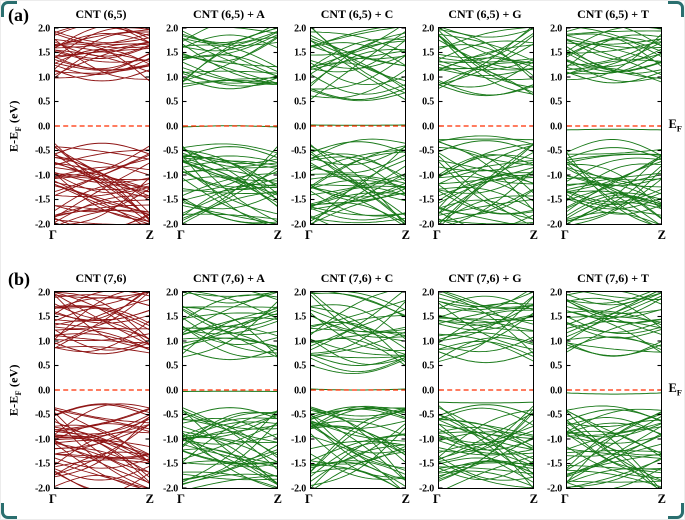 The width and height of the screenshot is (685, 520). I want to click on panel-title: CNT (6,5) + A, so click(229, 14).